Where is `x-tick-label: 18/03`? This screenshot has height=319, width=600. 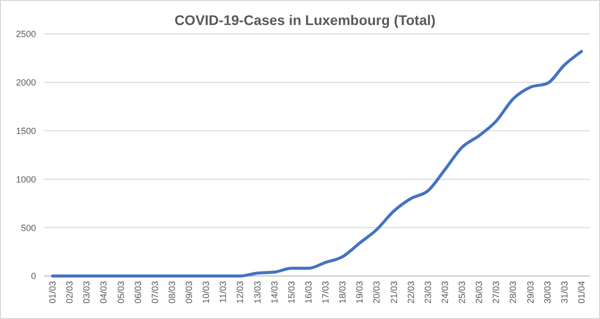
x-tick-label: 18/03 is located at coordinates (343, 292).